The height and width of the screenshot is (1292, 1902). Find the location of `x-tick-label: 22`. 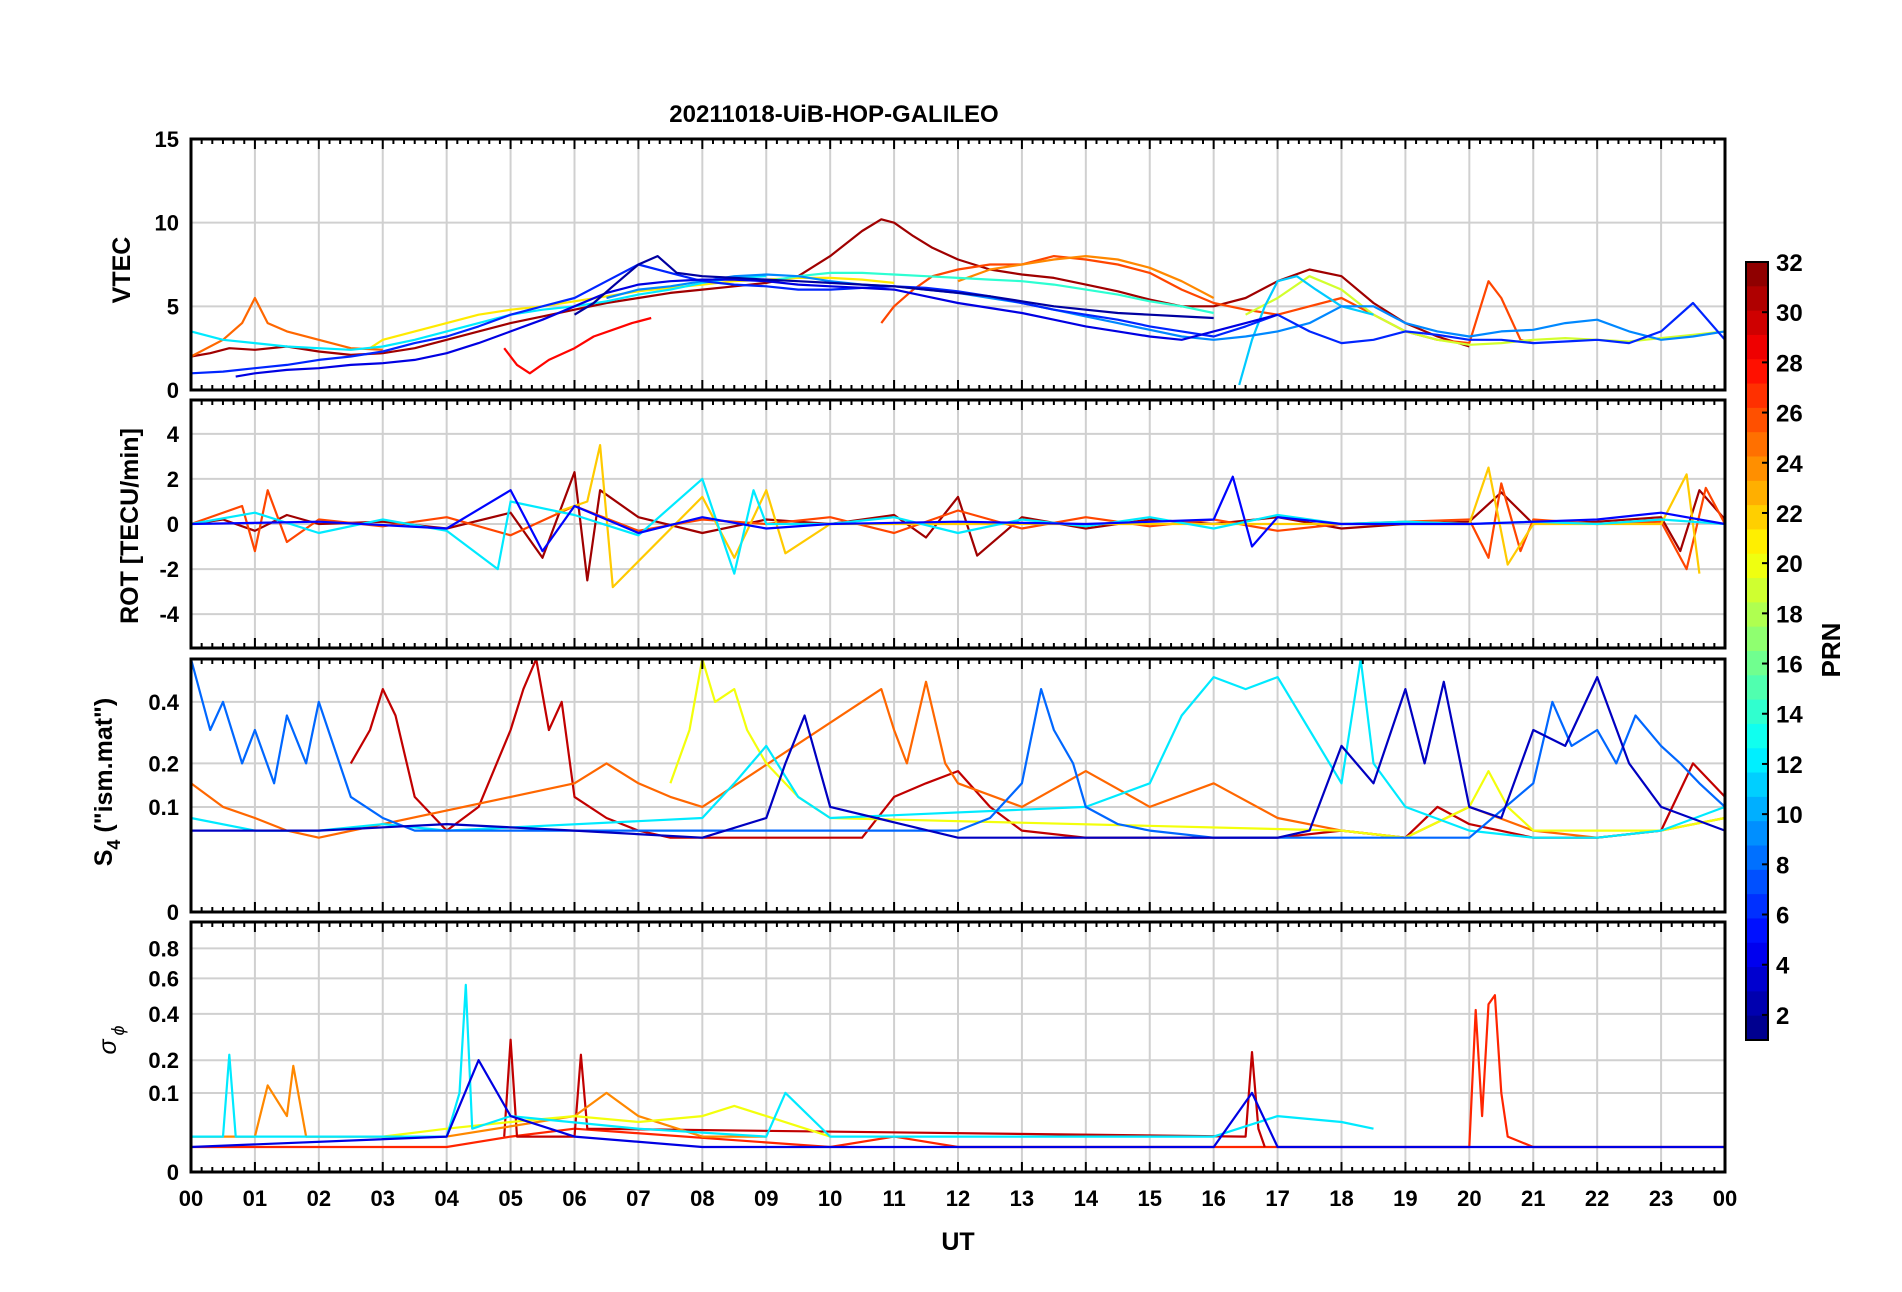

x-tick-label: 22 is located at coordinates (1597, 1198).